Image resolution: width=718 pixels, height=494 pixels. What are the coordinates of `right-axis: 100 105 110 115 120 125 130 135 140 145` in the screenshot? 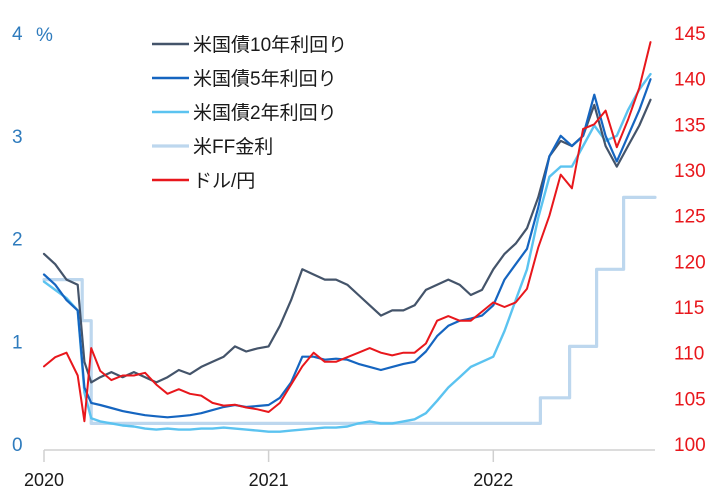 It's located at (690, 240).